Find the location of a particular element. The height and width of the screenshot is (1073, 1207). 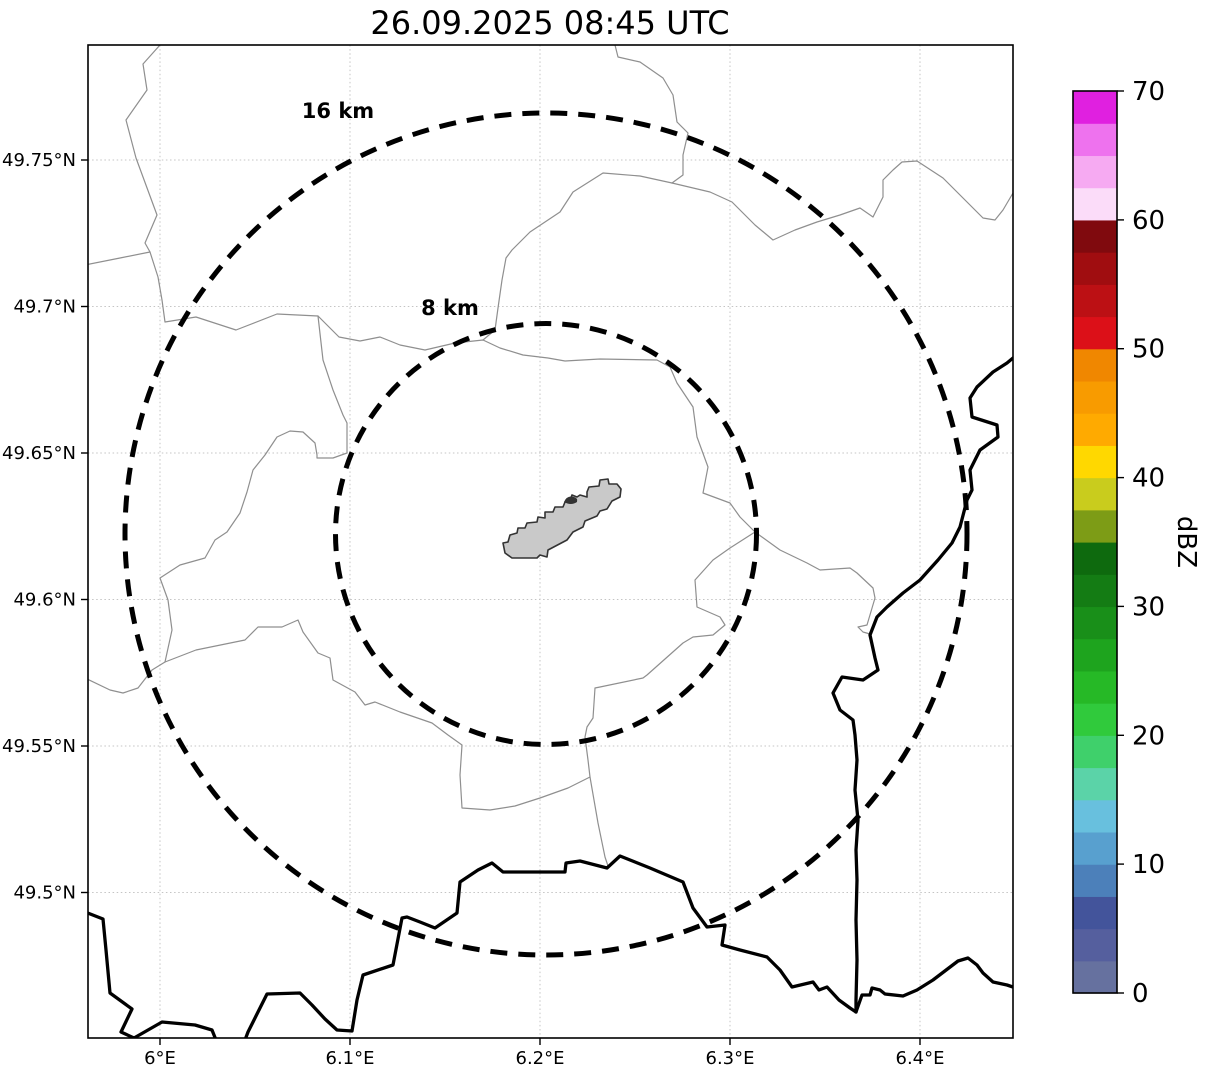

colorbar-tick-label: 60 is located at coordinates (1148, 221).